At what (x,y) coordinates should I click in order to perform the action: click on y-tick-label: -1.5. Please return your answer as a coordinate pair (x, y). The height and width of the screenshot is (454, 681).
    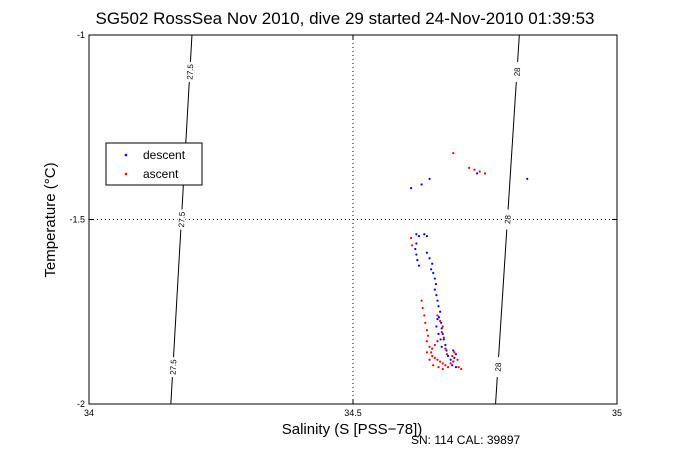
    Looking at the image, I should click on (77, 220).